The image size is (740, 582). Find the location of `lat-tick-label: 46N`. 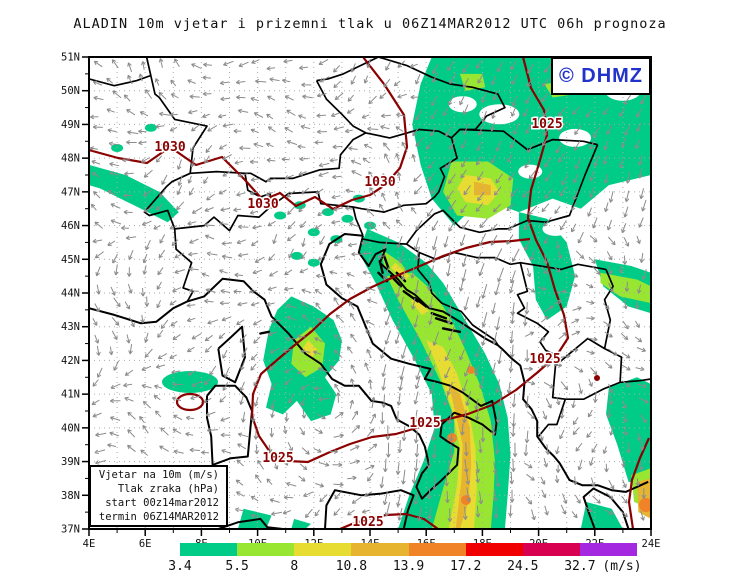

lat-tick-label: 46N is located at coordinates (70, 226).